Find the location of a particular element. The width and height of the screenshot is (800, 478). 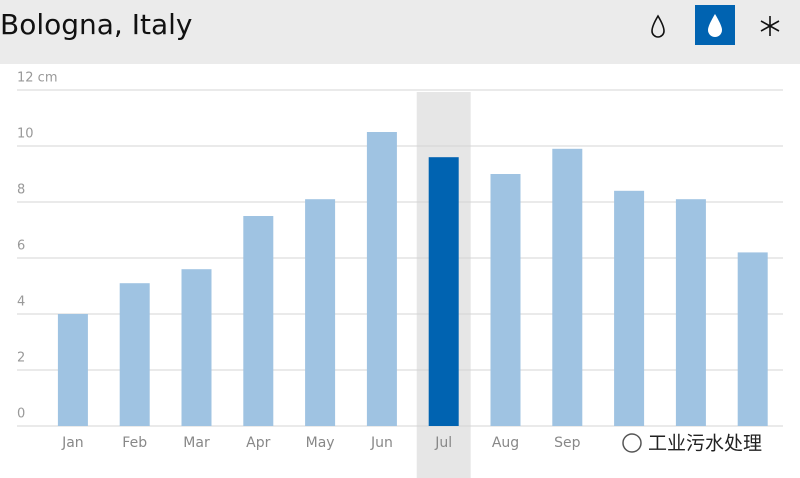

x-tick-label: May is located at coordinates (320, 443).